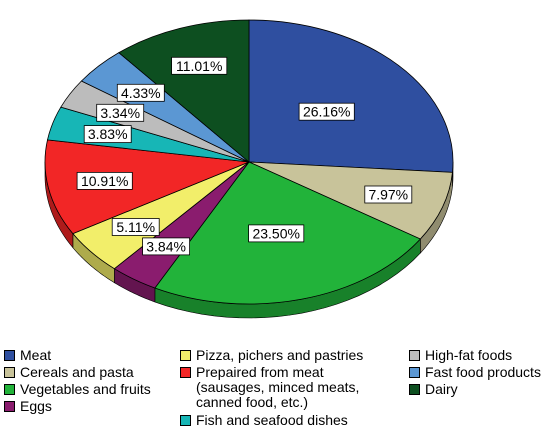 The image size is (550, 432). I want to click on data-label-text-high-fat: 3.34%, so click(120, 113).